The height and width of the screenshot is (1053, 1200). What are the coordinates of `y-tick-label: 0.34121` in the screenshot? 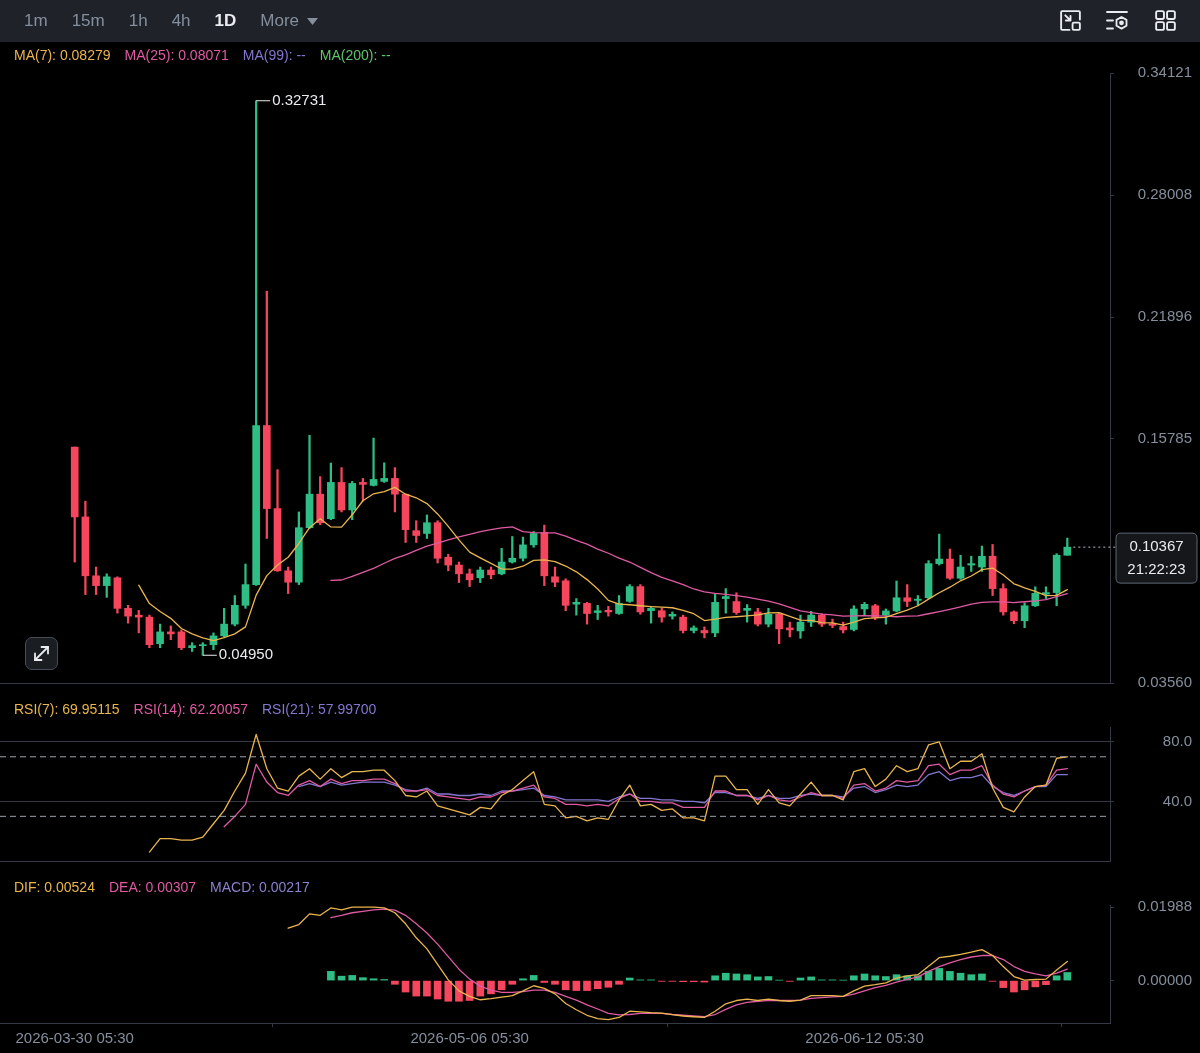 It's located at (1164, 72).